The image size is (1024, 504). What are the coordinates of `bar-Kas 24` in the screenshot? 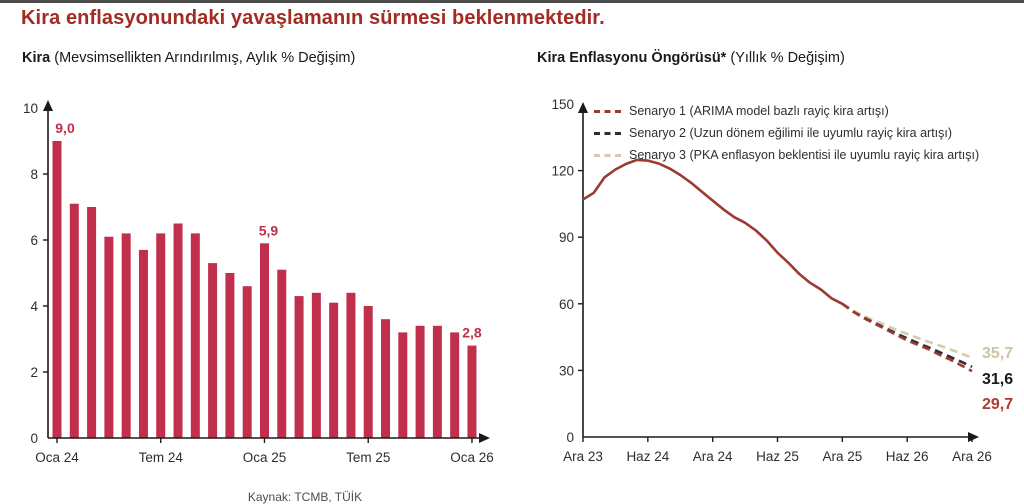 It's located at (230, 355).